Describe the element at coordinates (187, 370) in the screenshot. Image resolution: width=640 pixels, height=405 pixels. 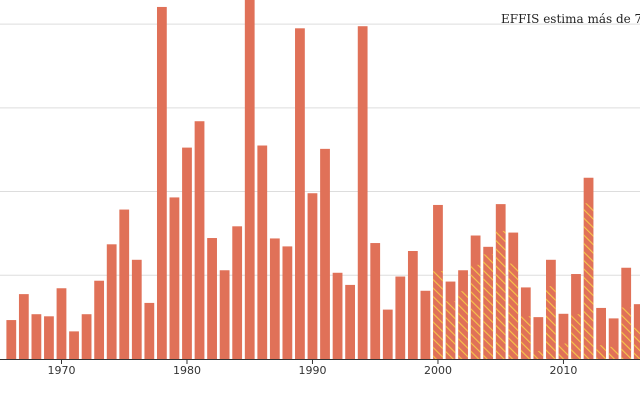
I see `x-tick-label: 1980` at that location.